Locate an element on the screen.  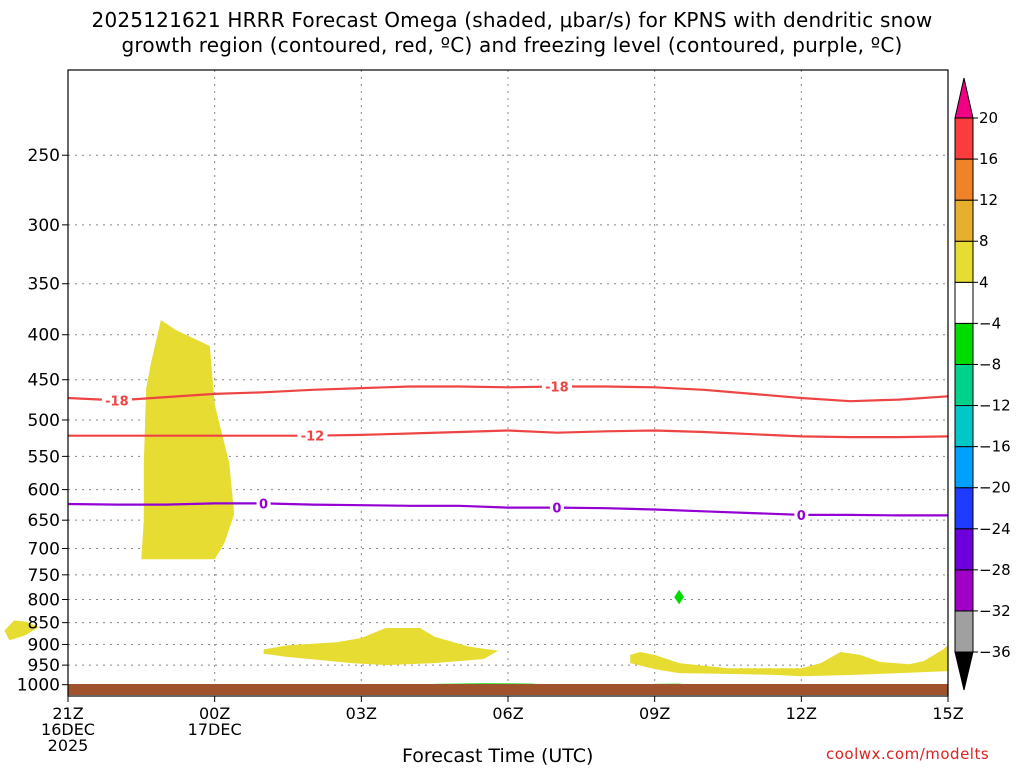
y-tick-label: 600 is located at coordinates (44, 491).